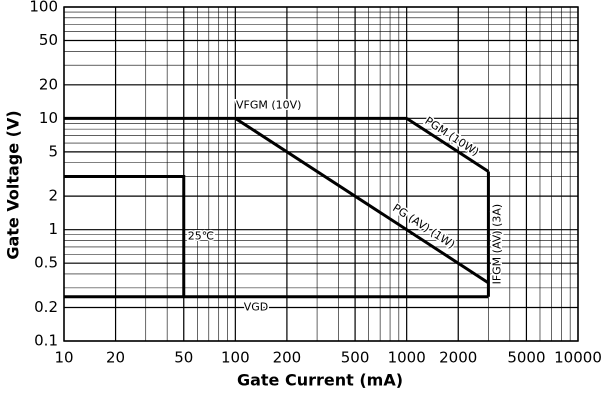 This screenshot has height=393, width=603. What do you see at coordinates (320, 380) in the screenshot?
I see `x-axis-label: Gate Current (mA)` at bounding box center [320, 380].